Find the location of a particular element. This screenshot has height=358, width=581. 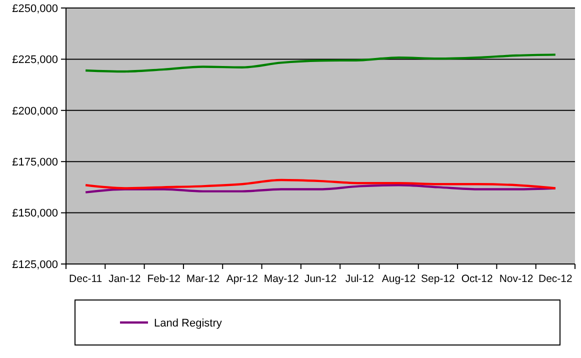

y-tick-label: £150,000 is located at coordinates (35, 214).